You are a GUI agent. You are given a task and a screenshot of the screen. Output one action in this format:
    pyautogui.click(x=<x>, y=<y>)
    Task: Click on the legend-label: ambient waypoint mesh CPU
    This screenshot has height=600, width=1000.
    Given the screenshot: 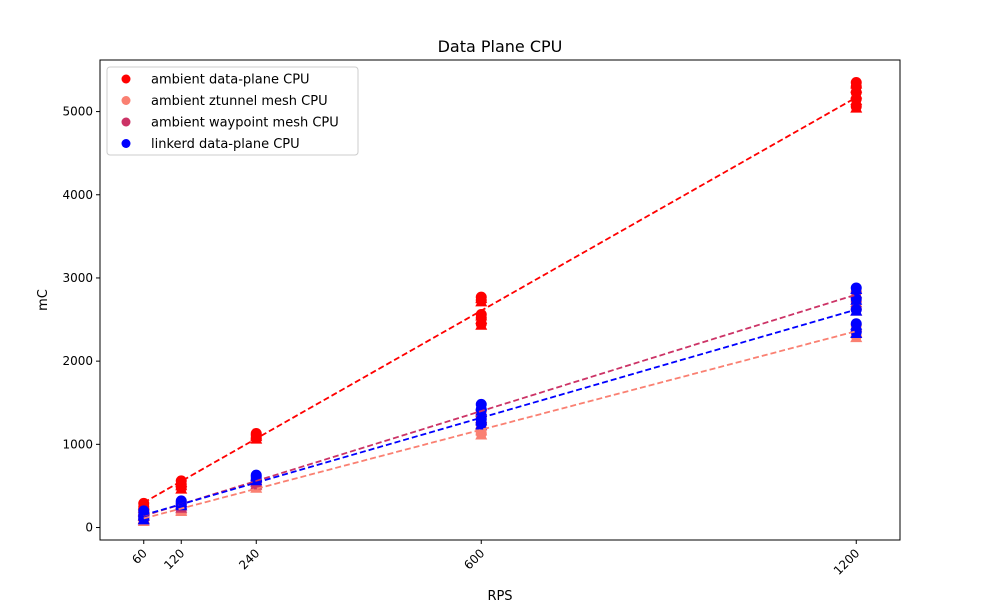 What is the action you would take?
    pyautogui.click(x=245, y=123)
    